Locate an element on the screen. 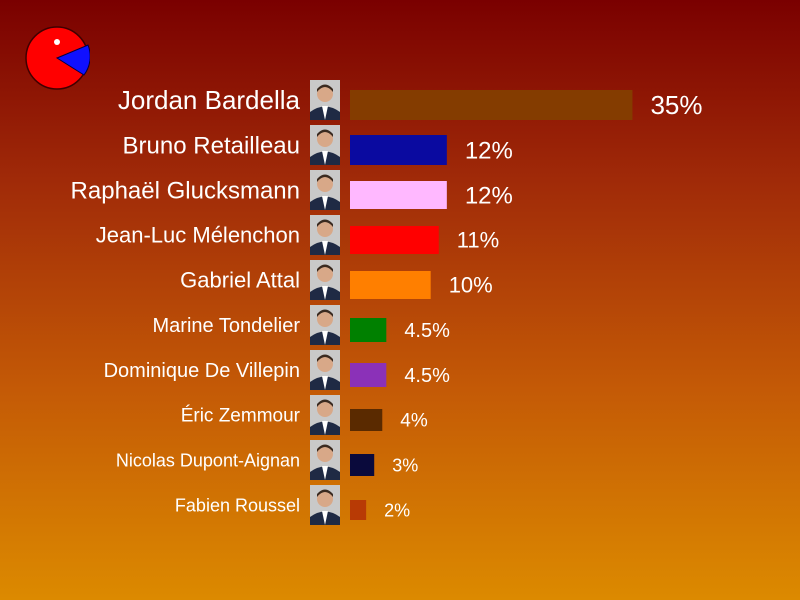 This screenshot has width=800, height=600. bar-dominique-de-villepin is located at coordinates (368, 375).